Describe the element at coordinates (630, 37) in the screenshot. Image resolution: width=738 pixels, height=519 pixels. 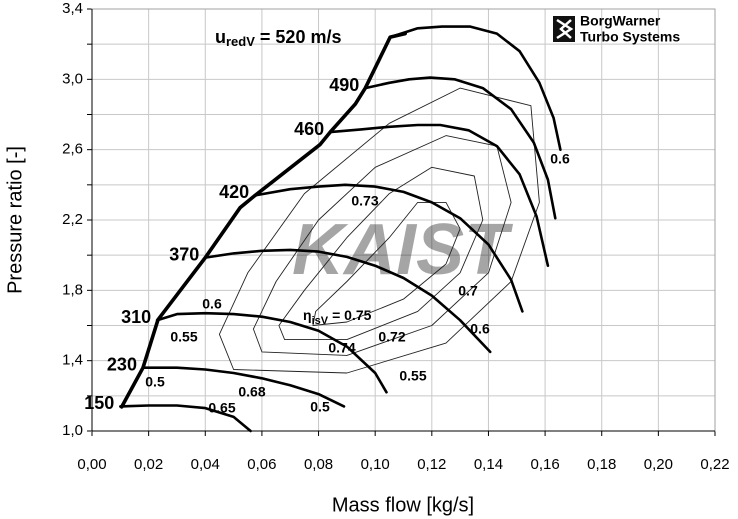
I see `logo-line: Turbo Systems` at that location.